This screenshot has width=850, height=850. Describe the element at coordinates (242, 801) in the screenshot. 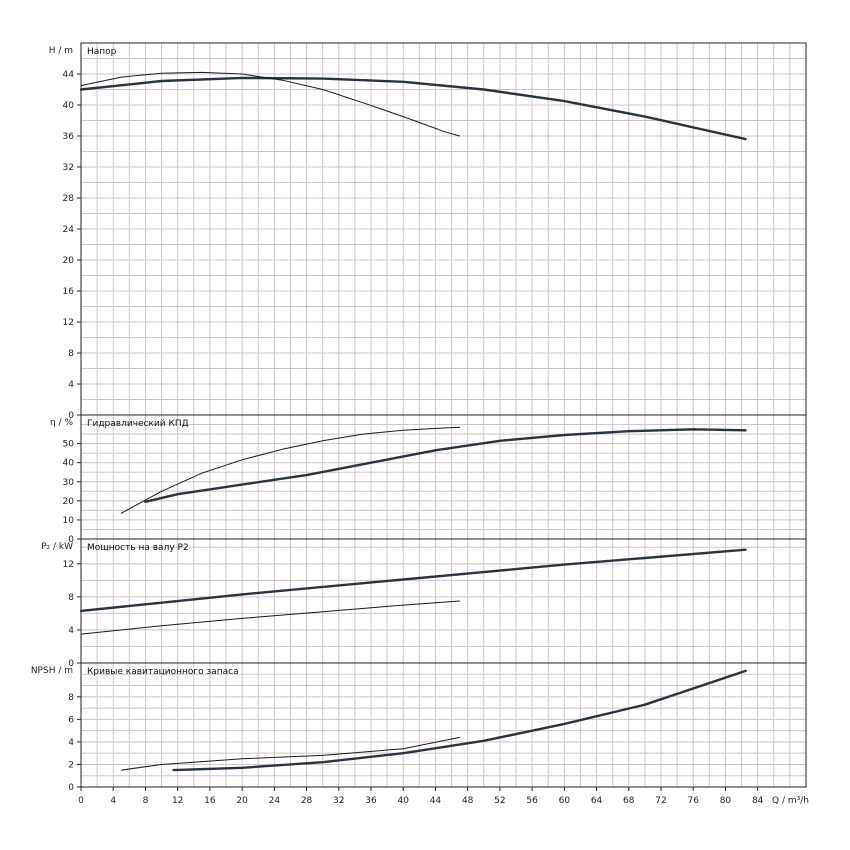

I see `x-tick-label: 20` at that location.